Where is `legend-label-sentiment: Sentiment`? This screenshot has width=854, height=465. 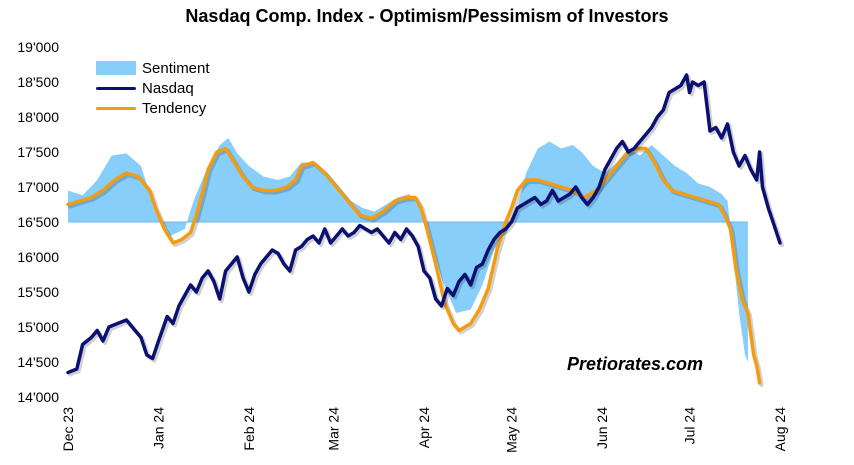
legend-label-sentiment: Sentiment is located at coordinates (176, 68).